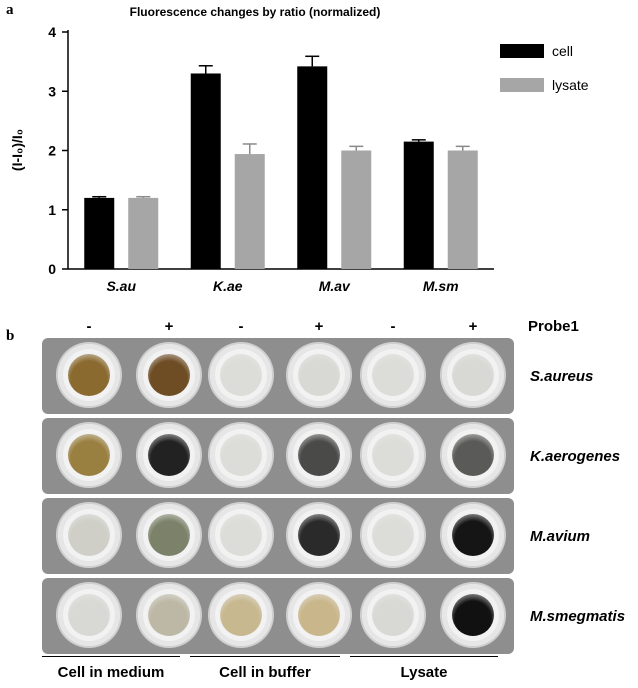 The image size is (638, 688). Describe the element at coordinates (553, 326) in the screenshot. I see `probe-label: Probe1` at that location.